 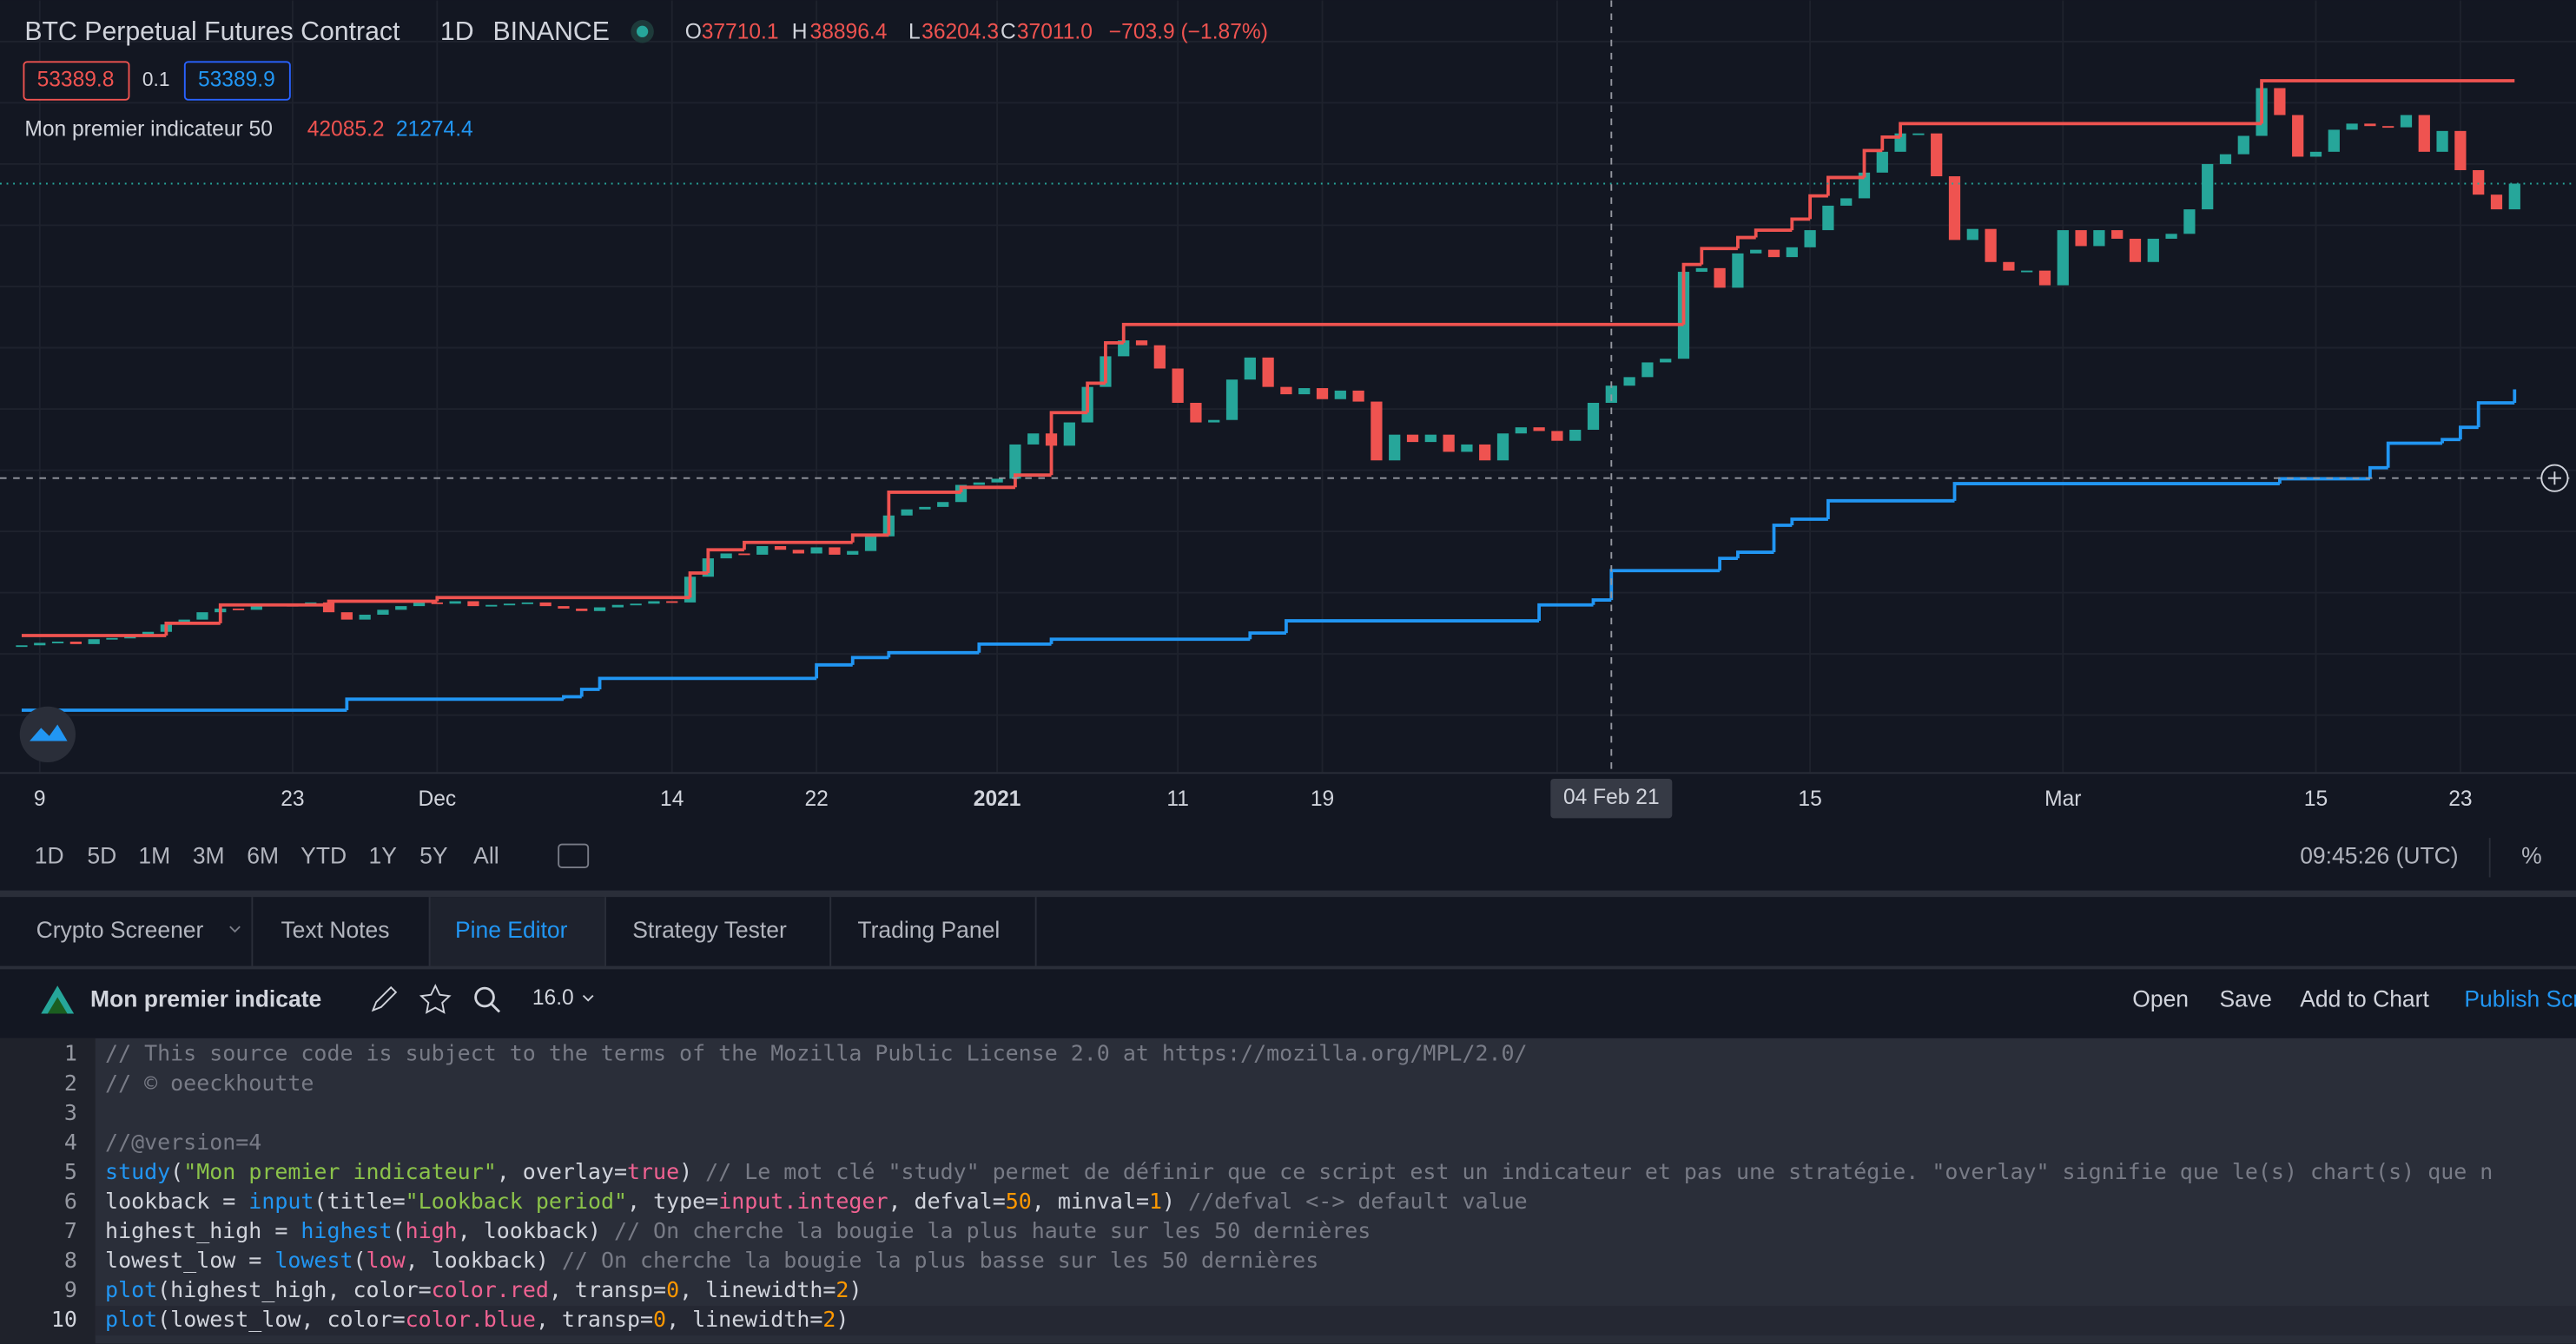 I want to click on search-icon, so click(x=485, y=997).